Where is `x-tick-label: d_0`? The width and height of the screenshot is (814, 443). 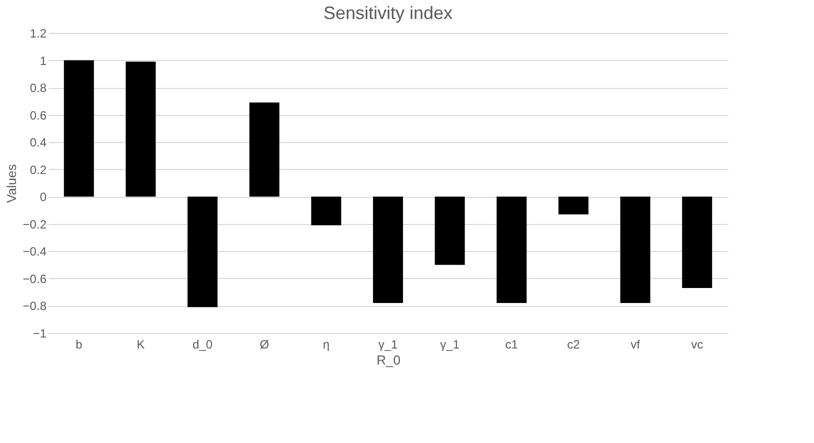
x-tick-label: d_0 is located at coordinates (202, 345).